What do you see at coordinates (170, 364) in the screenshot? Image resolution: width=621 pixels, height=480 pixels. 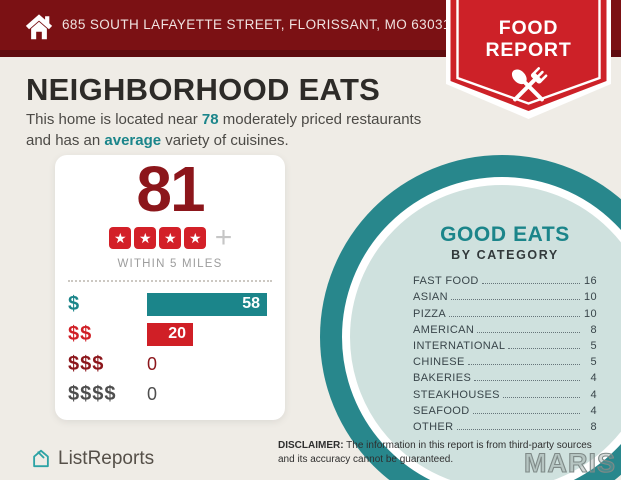 I see `price-tier-row: $$$ 0` at bounding box center [170, 364].